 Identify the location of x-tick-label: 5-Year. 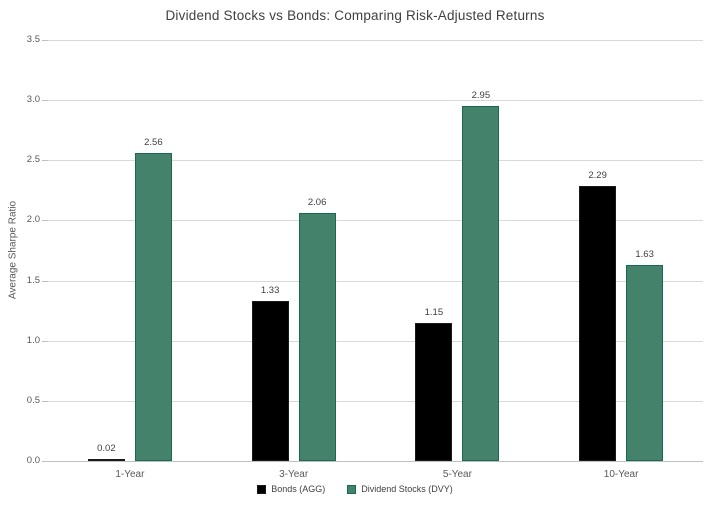
(457, 474).